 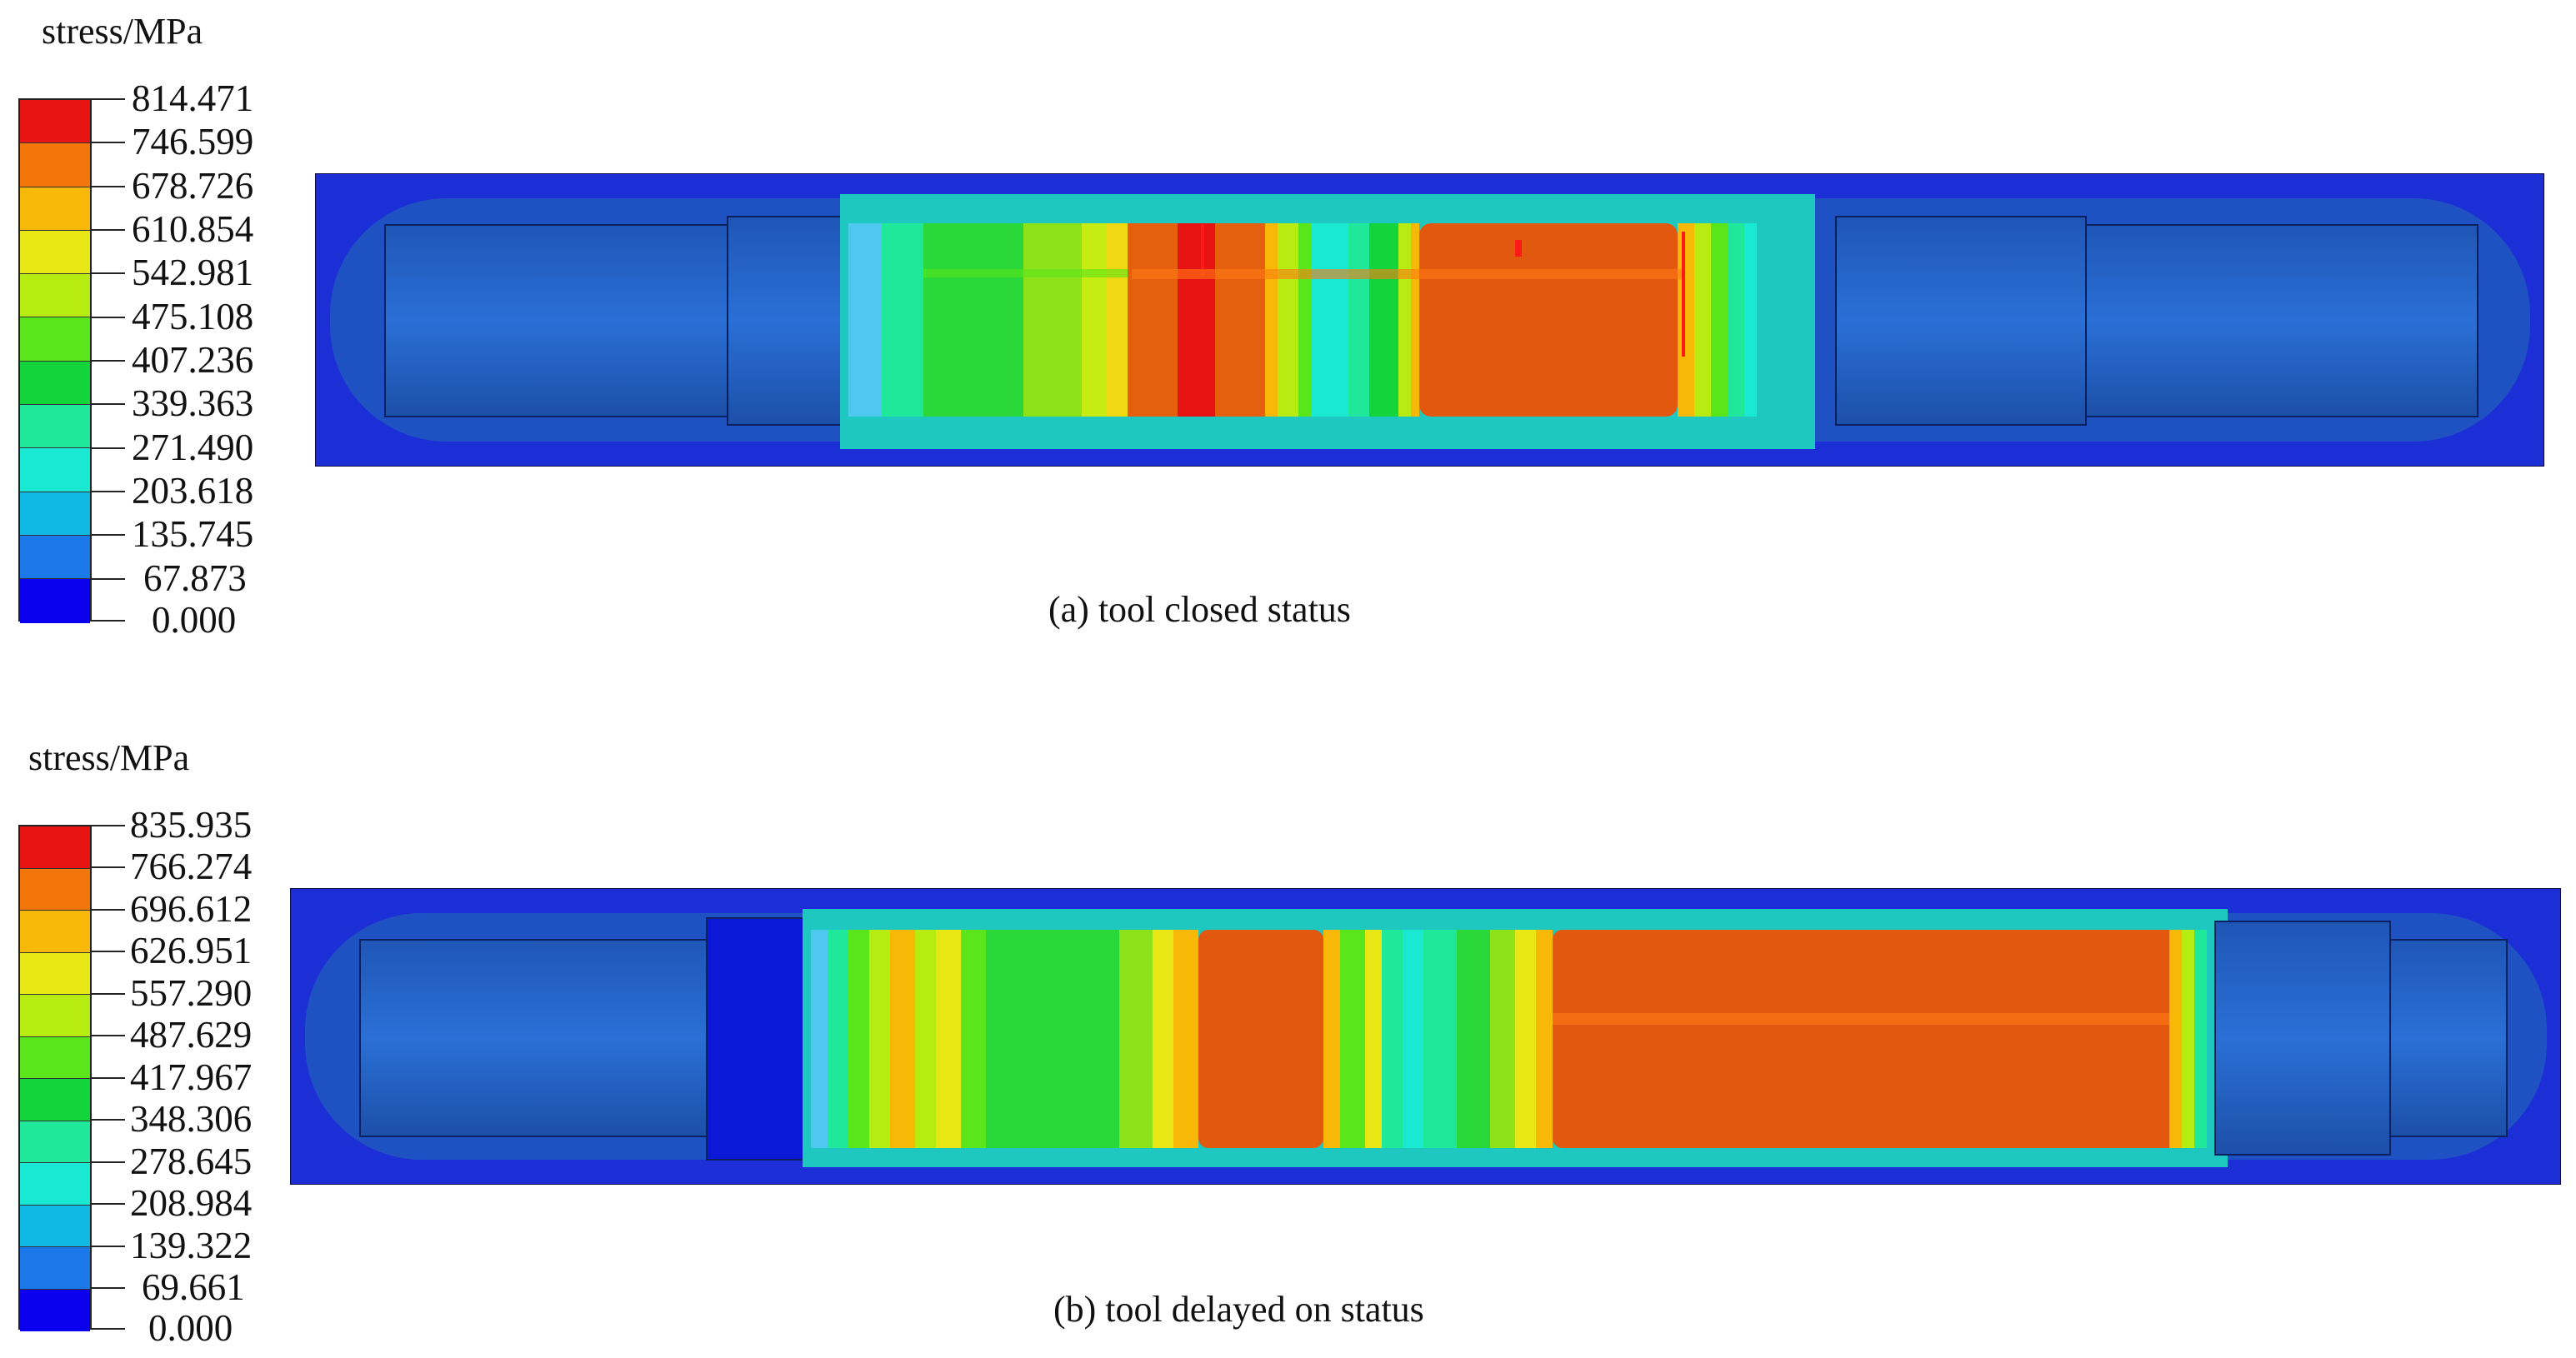 I want to click on legend-value: 696.612, so click(x=192, y=909).